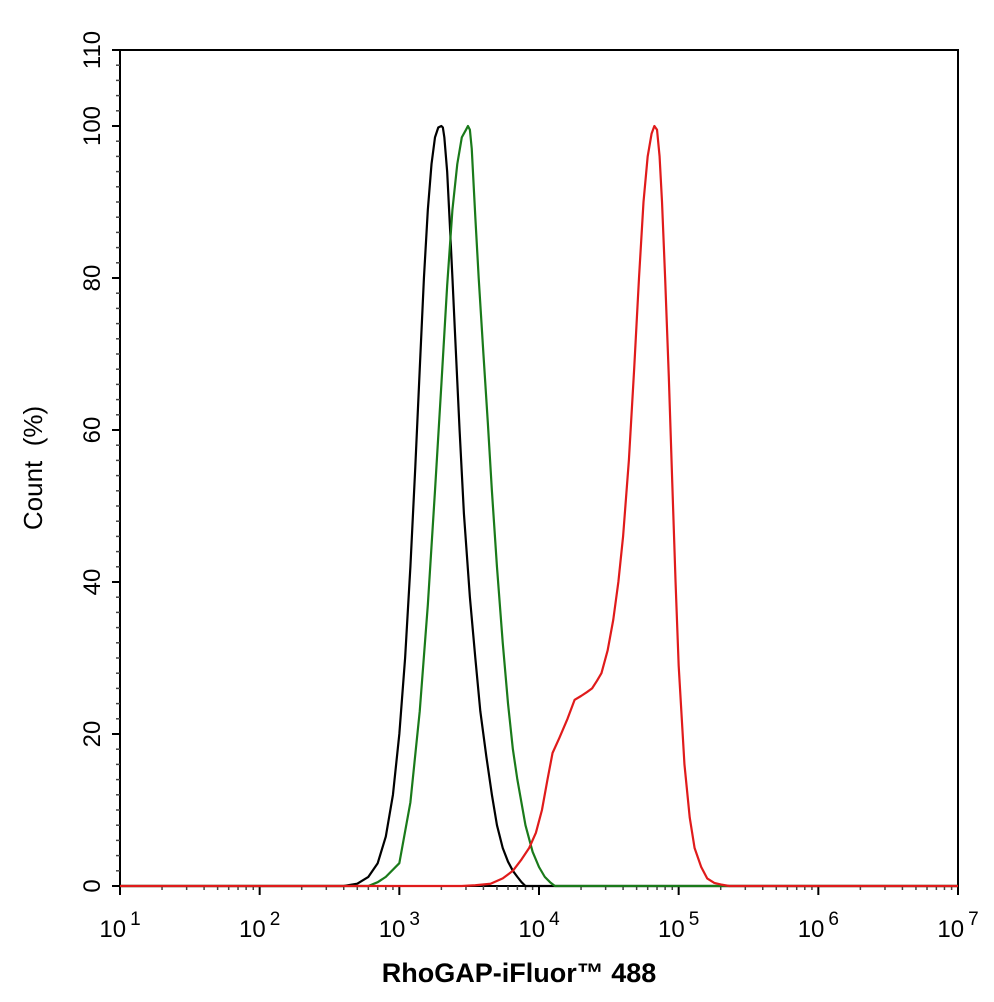 This screenshot has width=994, height=1002. Describe the element at coordinates (135, 919) in the screenshot. I see `x-tick-exponent: 1` at that location.